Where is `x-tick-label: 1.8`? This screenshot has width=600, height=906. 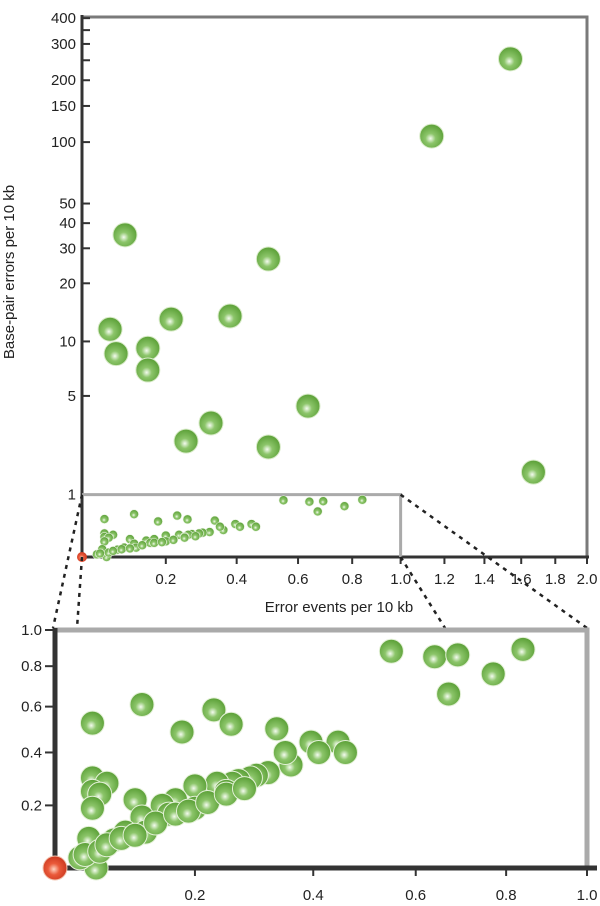
x-tick-label: 1.8 is located at coordinates (555, 579).